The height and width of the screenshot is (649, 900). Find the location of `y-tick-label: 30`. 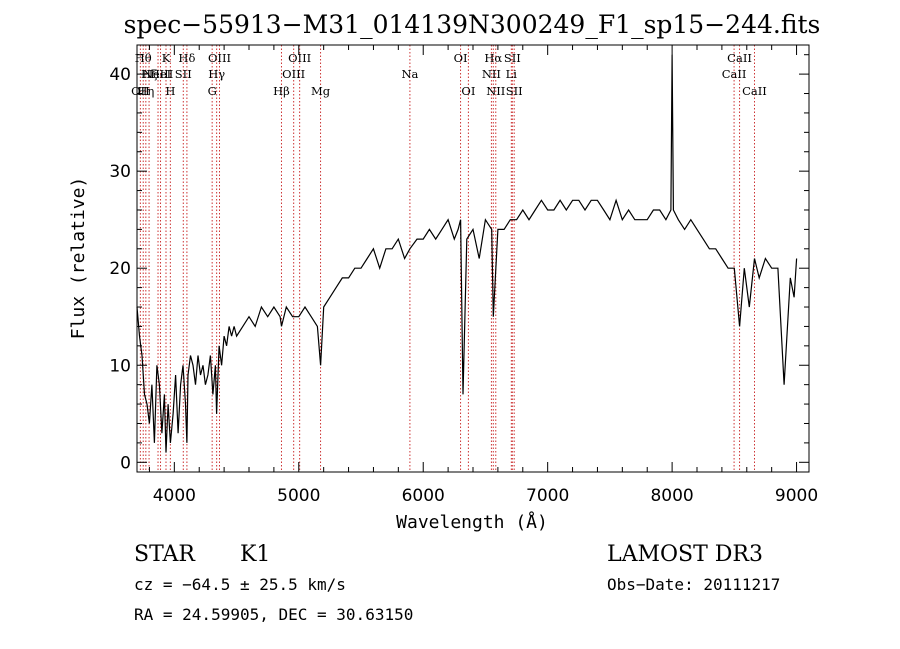

y-tick-label: 30 is located at coordinates (120, 172).